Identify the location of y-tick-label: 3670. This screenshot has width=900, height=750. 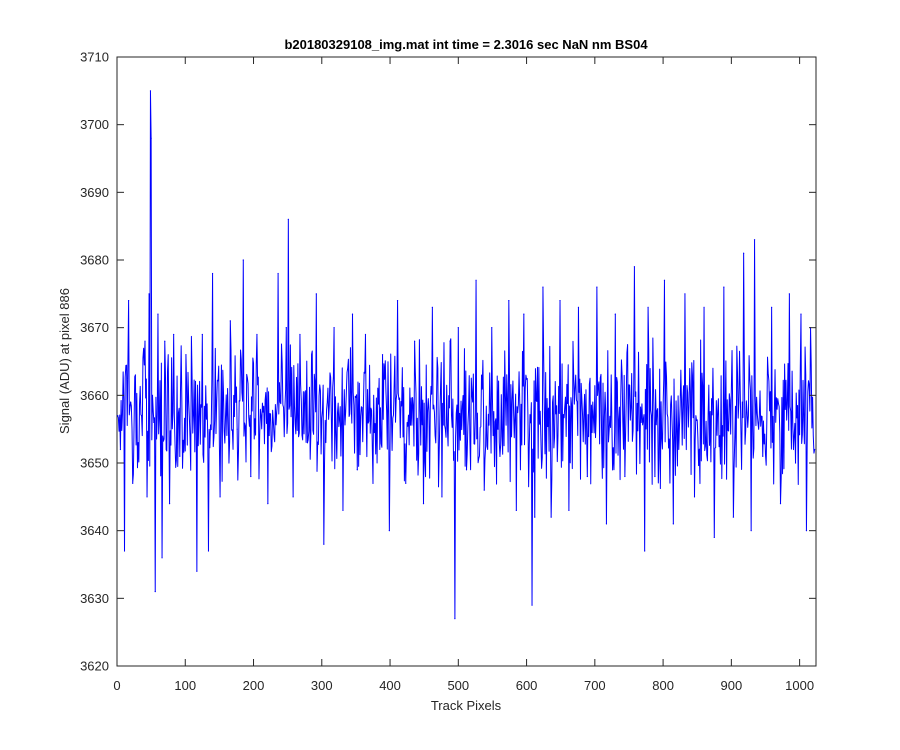
(94, 327).